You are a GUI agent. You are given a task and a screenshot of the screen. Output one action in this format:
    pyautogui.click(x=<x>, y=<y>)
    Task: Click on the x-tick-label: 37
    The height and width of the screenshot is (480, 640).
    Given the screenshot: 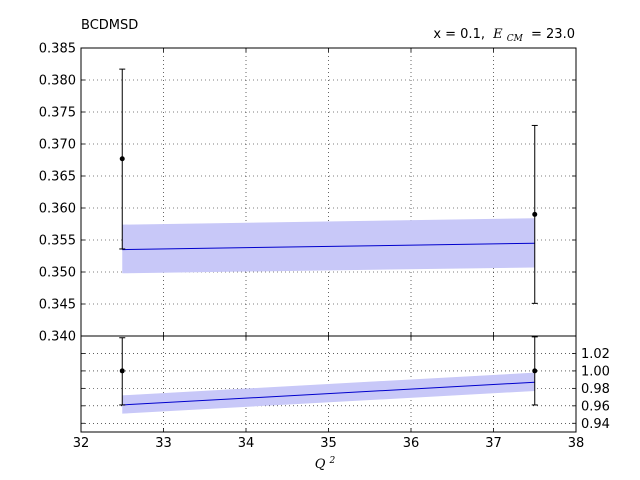 What is the action you would take?
    pyautogui.click(x=493, y=443)
    